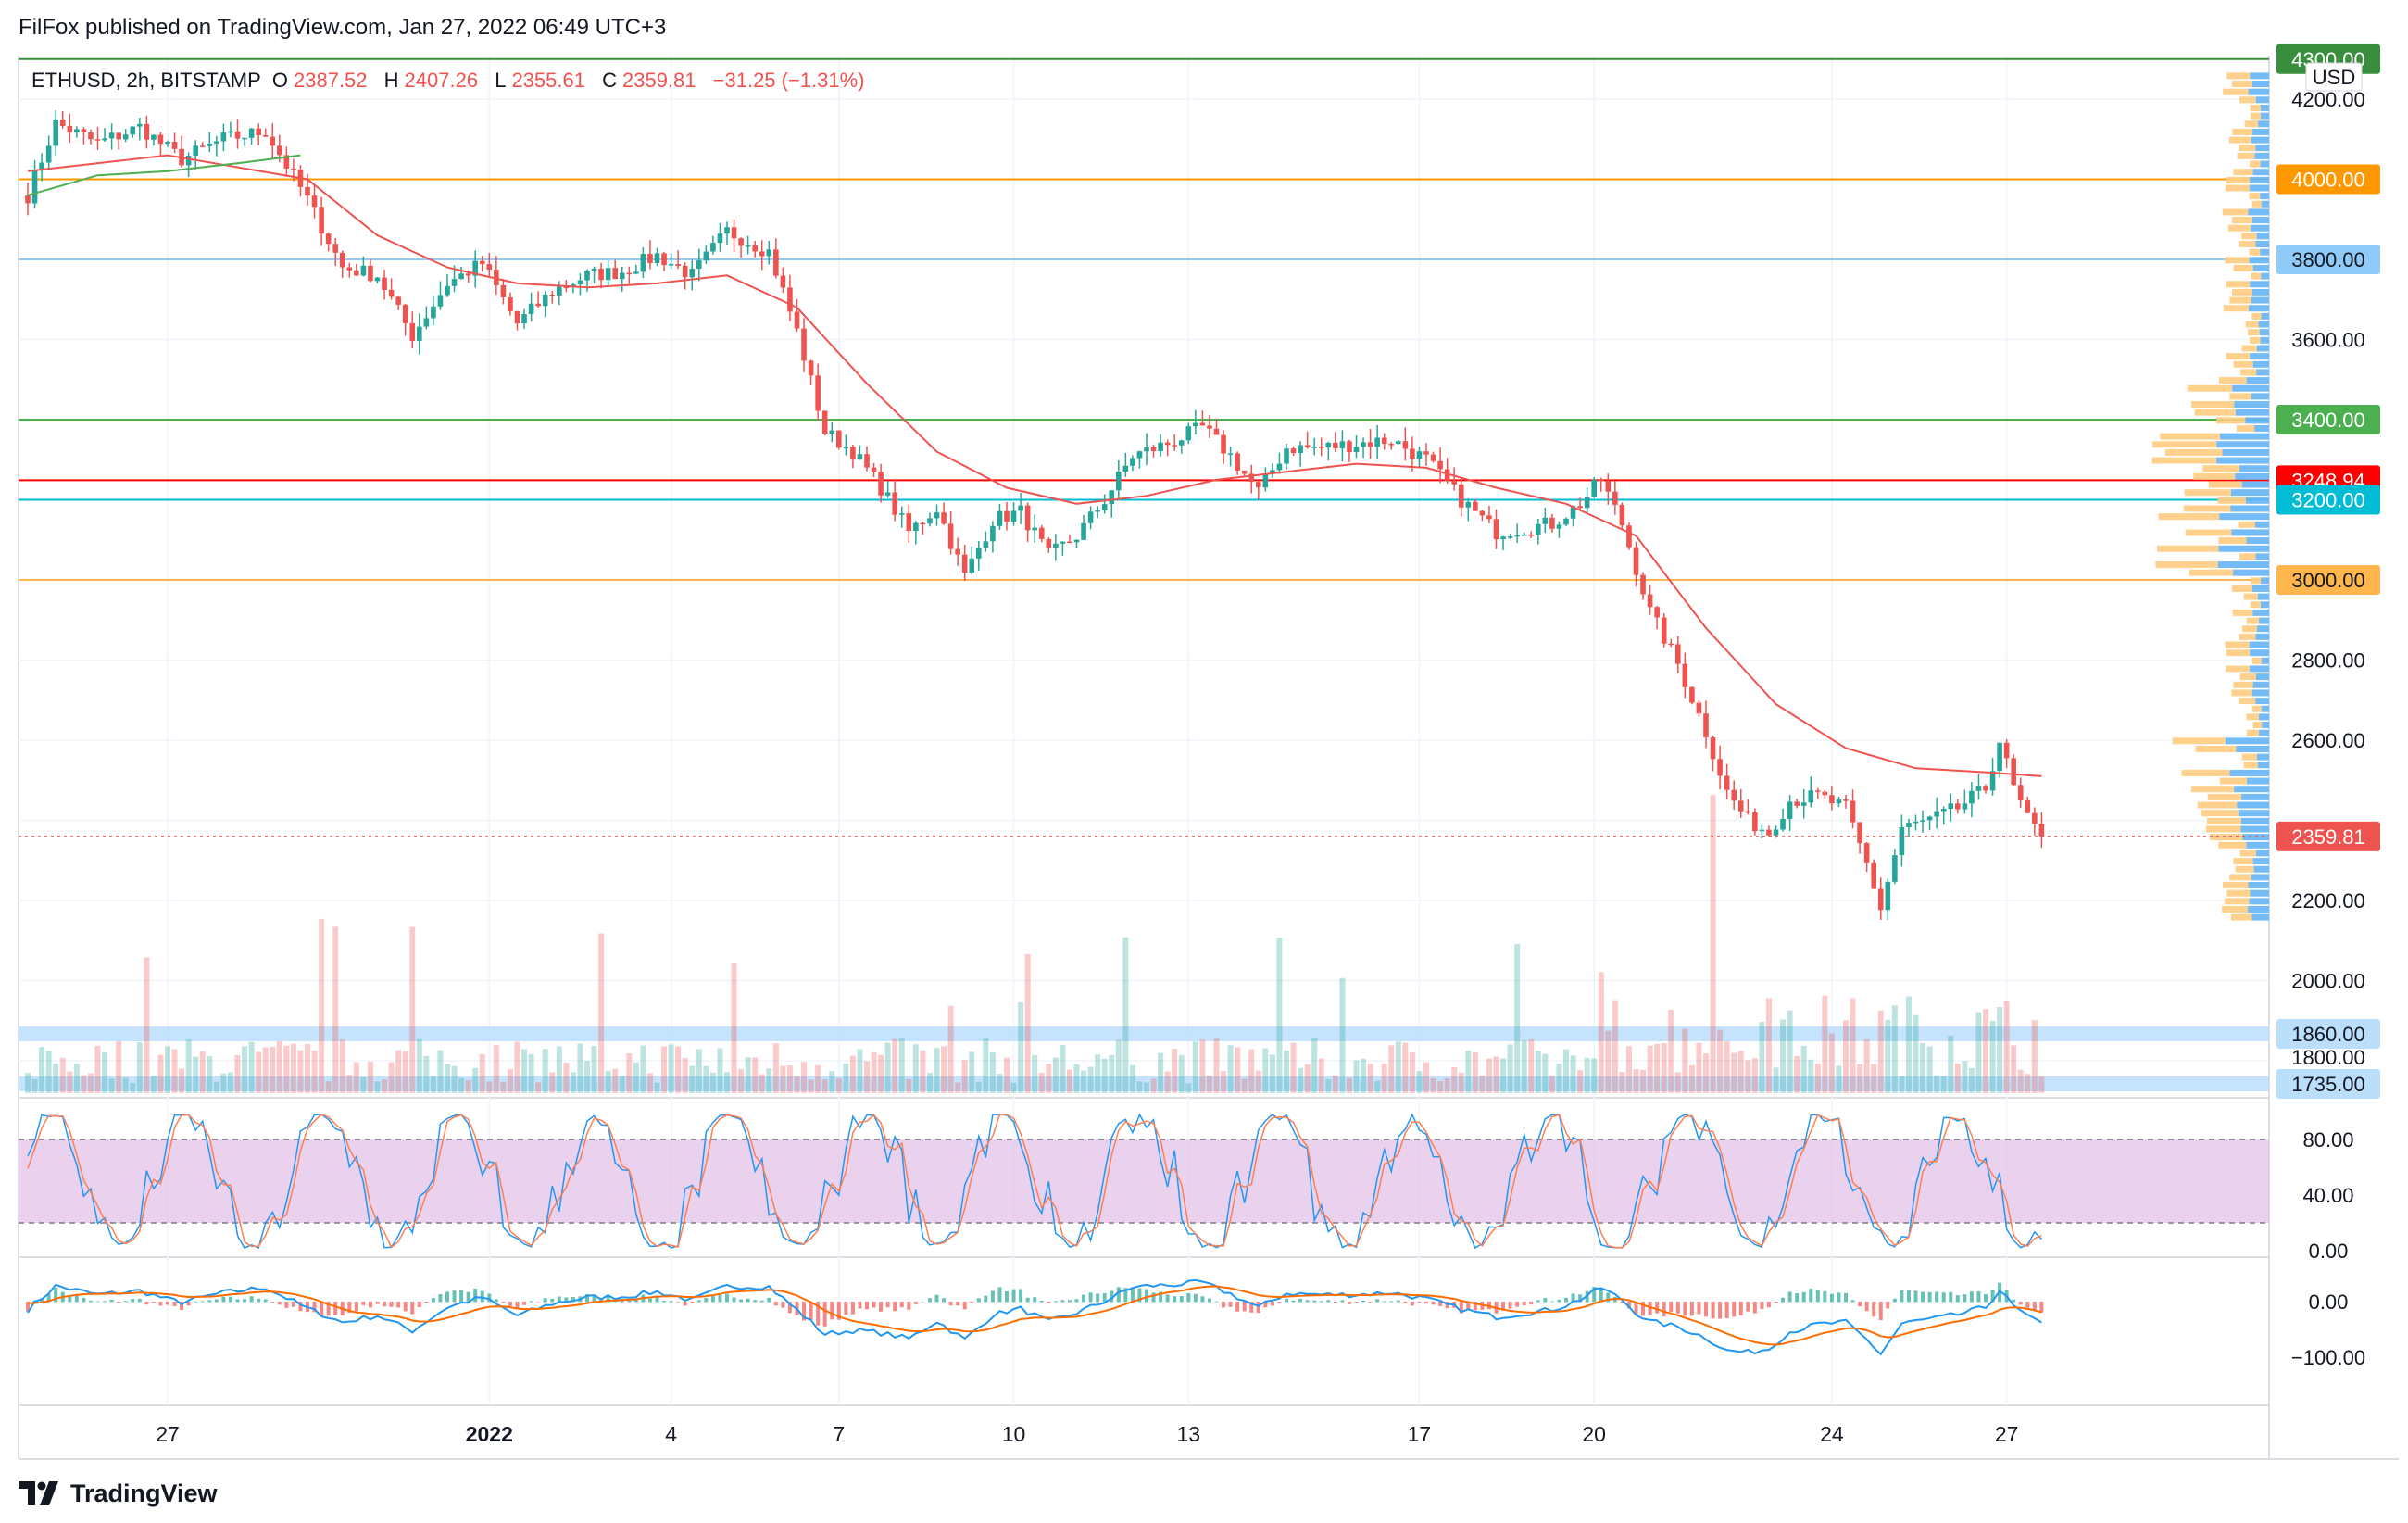 This screenshot has width=2408, height=1523. Describe the element at coordinates (118, 1493) in the screenshot. I see `tradingview-brand: TradingView` at that location.